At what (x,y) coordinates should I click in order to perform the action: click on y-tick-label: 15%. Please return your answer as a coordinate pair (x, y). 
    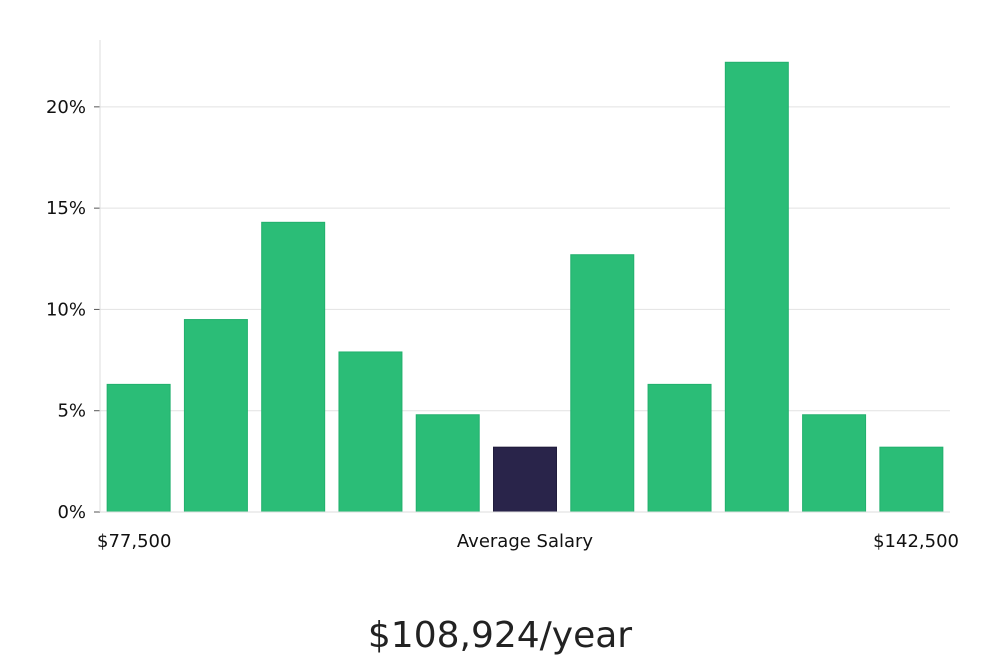
    Looking at the image, I should click on (66, 208).